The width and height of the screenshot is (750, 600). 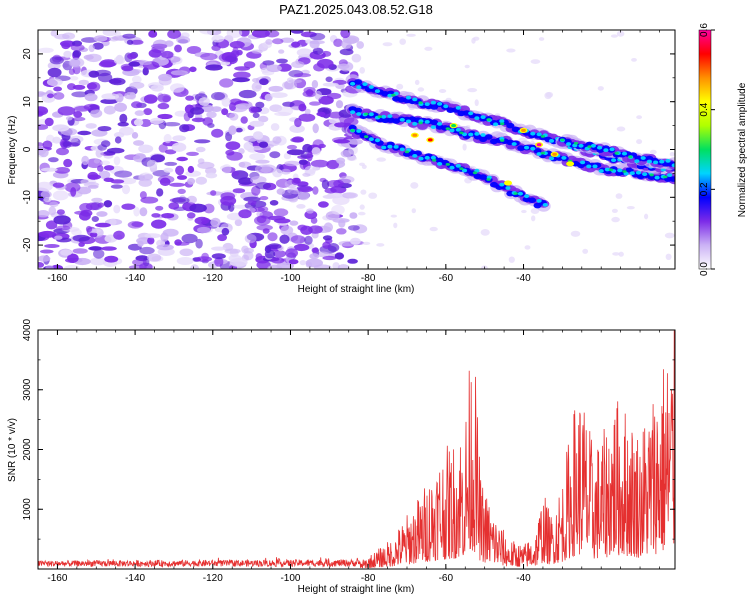 I want to click on snr-y-label: SNR (10 * v/v), so click(x=12, y=450).